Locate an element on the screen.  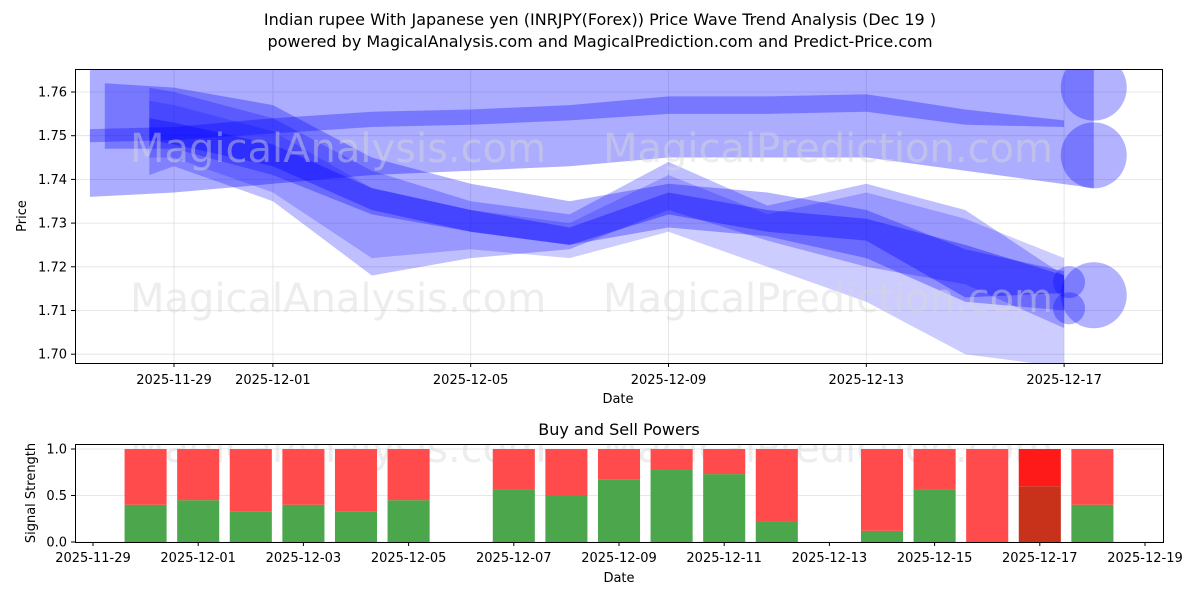
x-tick-label: 2025-12-19 is located at coordinates (1145, 558).